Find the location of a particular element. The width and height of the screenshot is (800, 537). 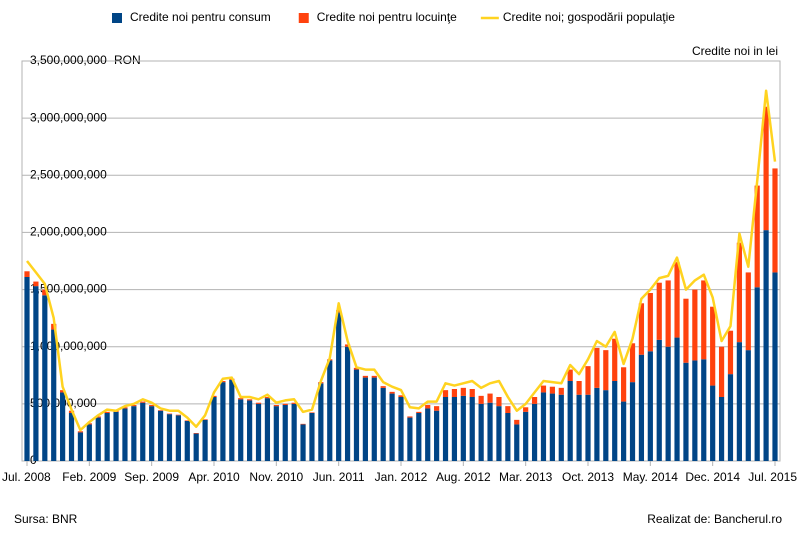

legend-swatch is located at coordinates (303, 18).